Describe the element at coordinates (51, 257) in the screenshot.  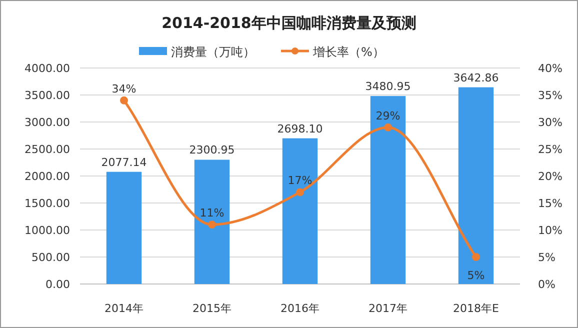
I see `y-tick-label: 500.00` at that location.